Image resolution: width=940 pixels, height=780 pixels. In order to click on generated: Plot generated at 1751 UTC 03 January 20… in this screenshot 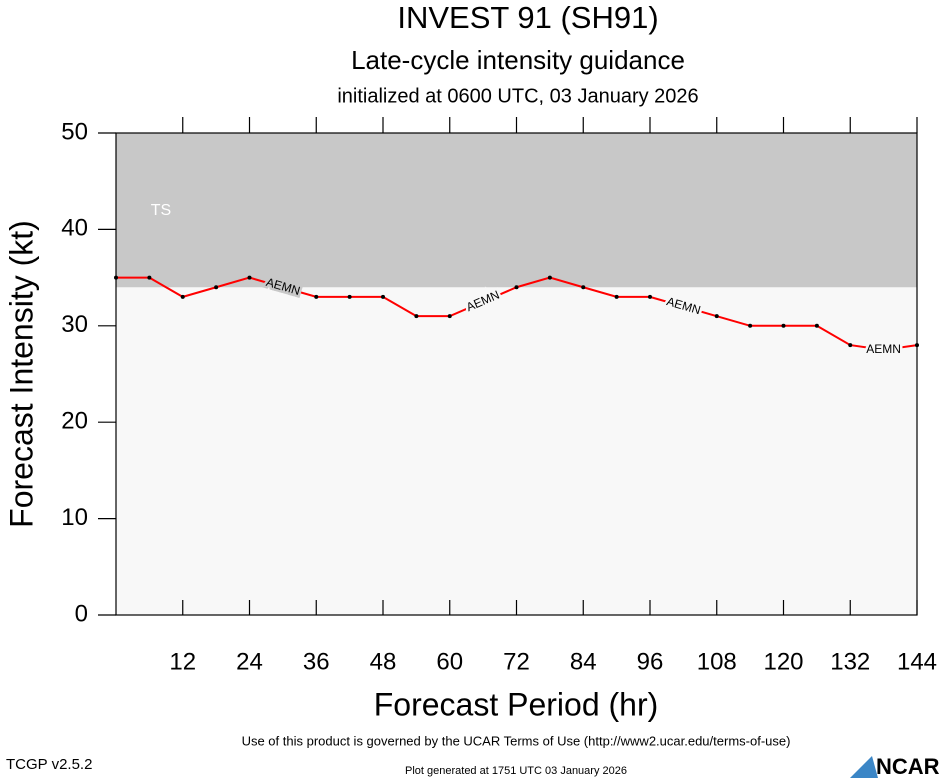, I will do `click(516, 771)`.